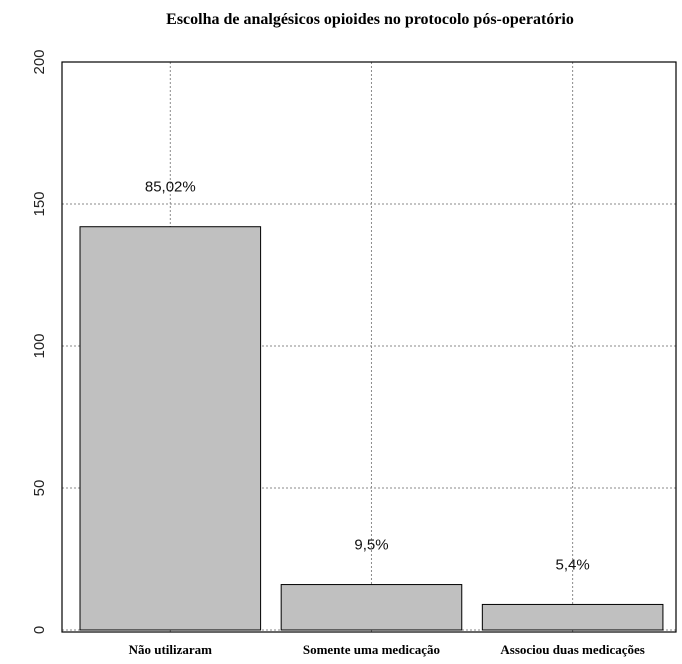  I want to click on category-label-1: Não utilizaram, so click(171, 649).